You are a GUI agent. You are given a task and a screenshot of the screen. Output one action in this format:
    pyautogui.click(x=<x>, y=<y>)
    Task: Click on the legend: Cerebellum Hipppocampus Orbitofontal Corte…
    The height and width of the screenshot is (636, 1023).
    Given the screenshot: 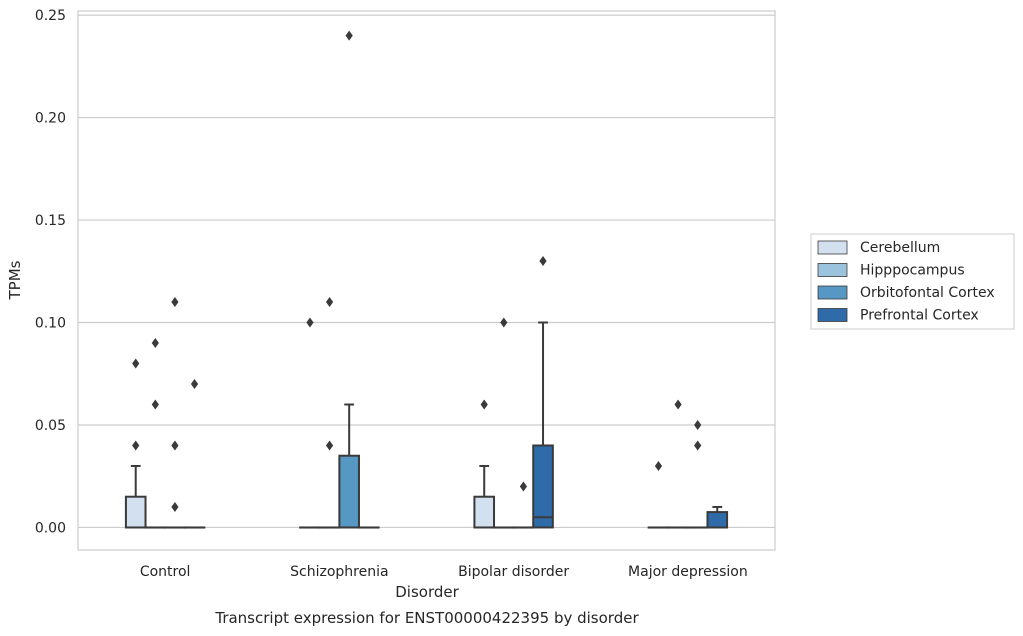 What is the action you would take?
    pyautogui.click(x=912, y=281)
    